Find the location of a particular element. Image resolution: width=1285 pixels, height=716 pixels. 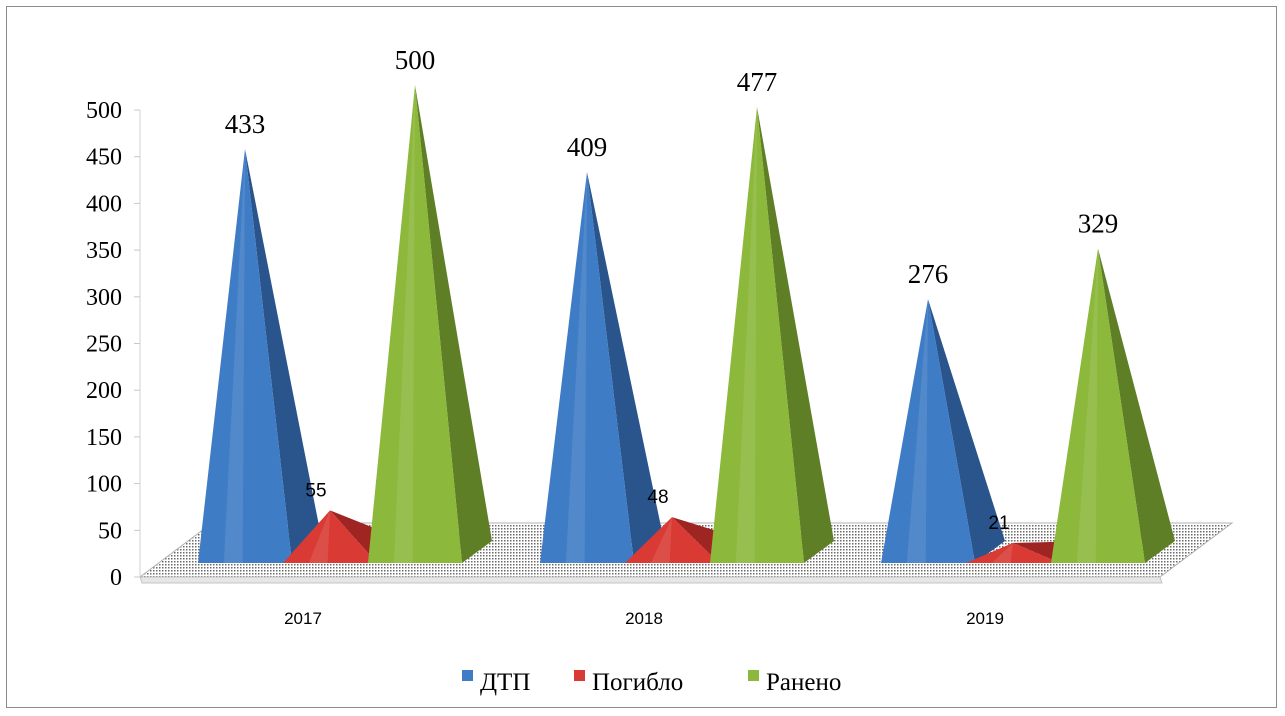

x-tick-label-2018: 2018 is located at coordinates (644, 618).